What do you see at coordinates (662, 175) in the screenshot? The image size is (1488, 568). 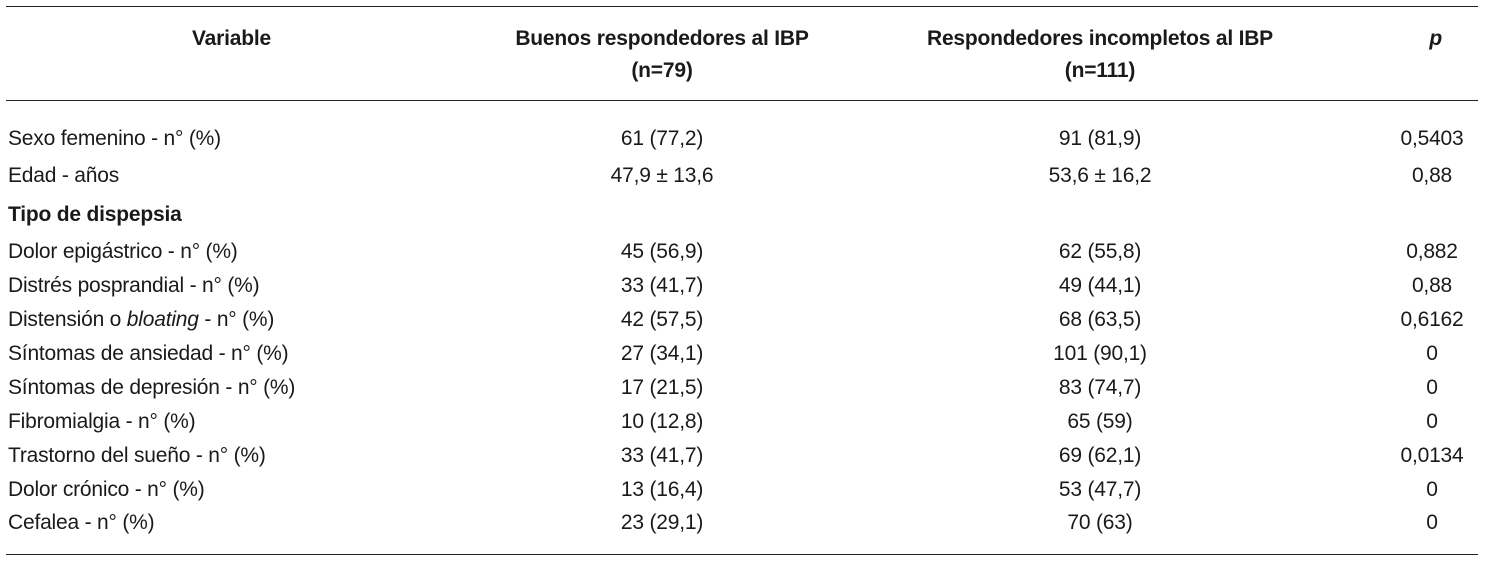 I see `cell-good-responders: 47,9 ± 13,6` at bounding box center [662, 175].